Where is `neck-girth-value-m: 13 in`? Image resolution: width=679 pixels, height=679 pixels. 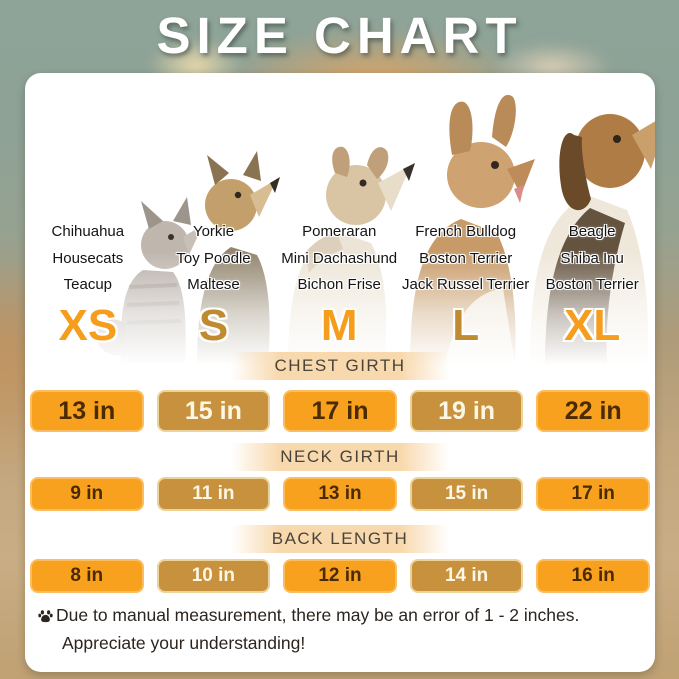 neck-girth-value-m: 13 in is located at coordinates (340, 494).